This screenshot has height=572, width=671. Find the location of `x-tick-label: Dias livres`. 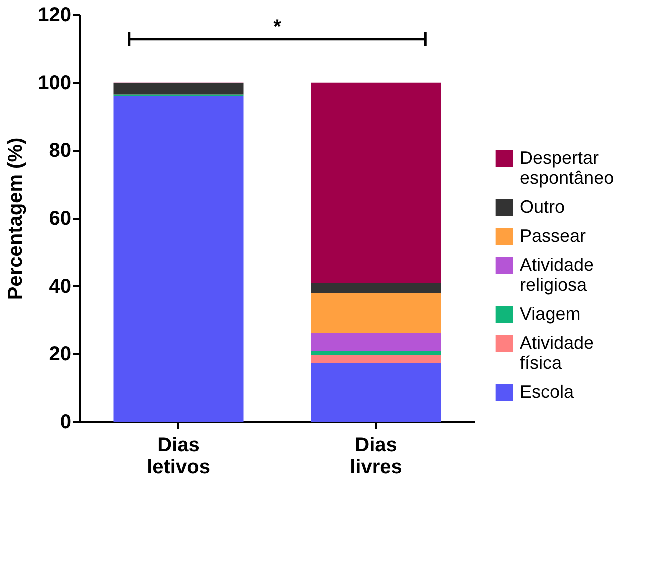

x-tick-label: Dias livres is located at coordinates (376, 456).